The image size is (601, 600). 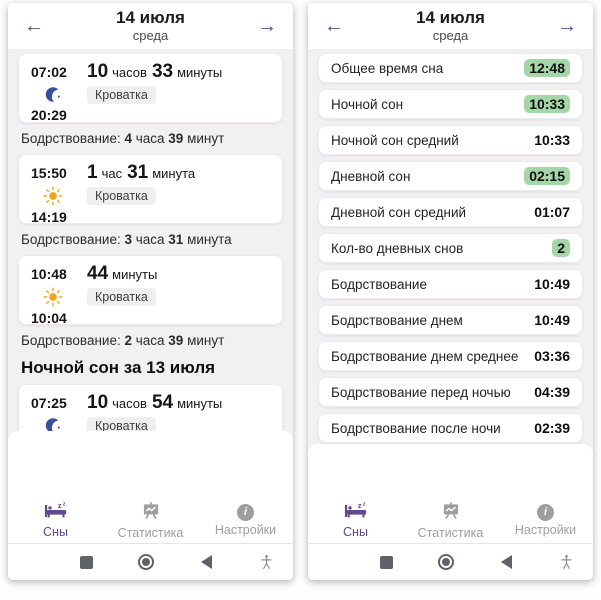 I want to click on stat-value: 10:49, so click(x=552, y=320).